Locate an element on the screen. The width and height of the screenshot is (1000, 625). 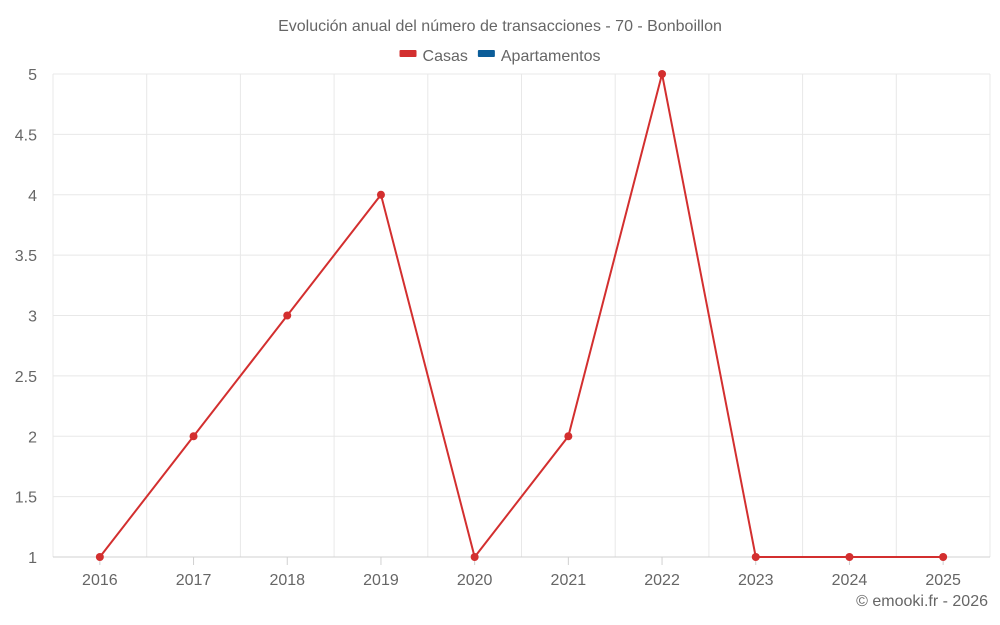
legend-item-casas: Casas is located at coordinates (433, 56).